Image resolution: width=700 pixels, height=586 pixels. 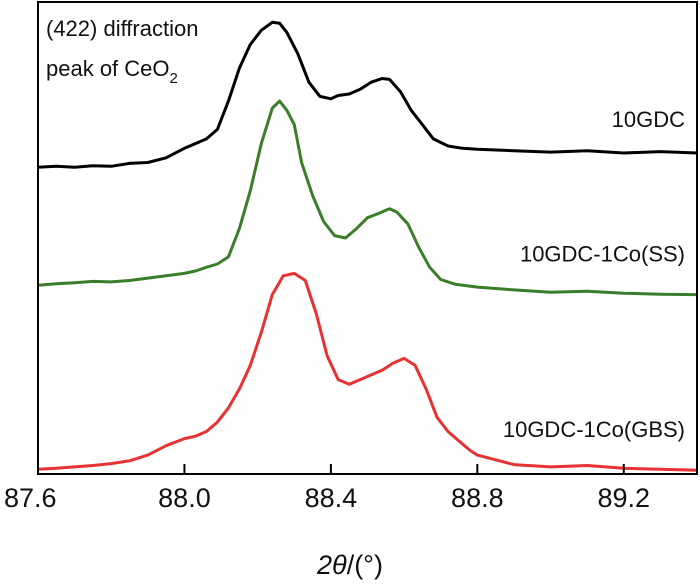 What do you see at coordinates (477, 498) in the screenshot?
I see `x-tick-label: 88.8` at bounding box center [477, 498].